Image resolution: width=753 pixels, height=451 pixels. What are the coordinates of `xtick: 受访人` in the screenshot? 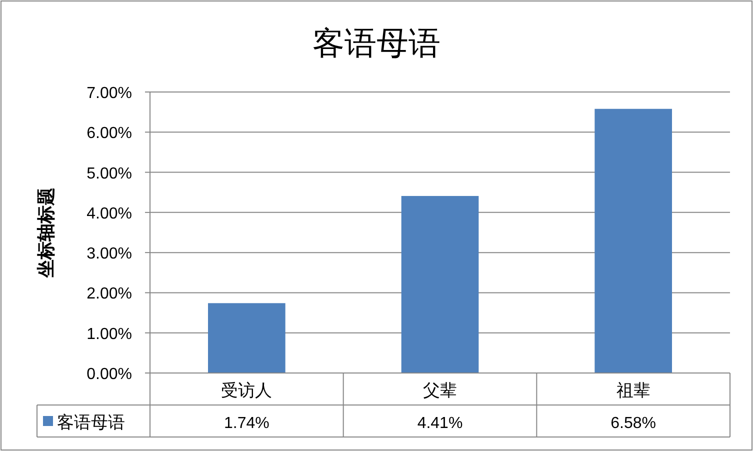 It's located at (246, 390).